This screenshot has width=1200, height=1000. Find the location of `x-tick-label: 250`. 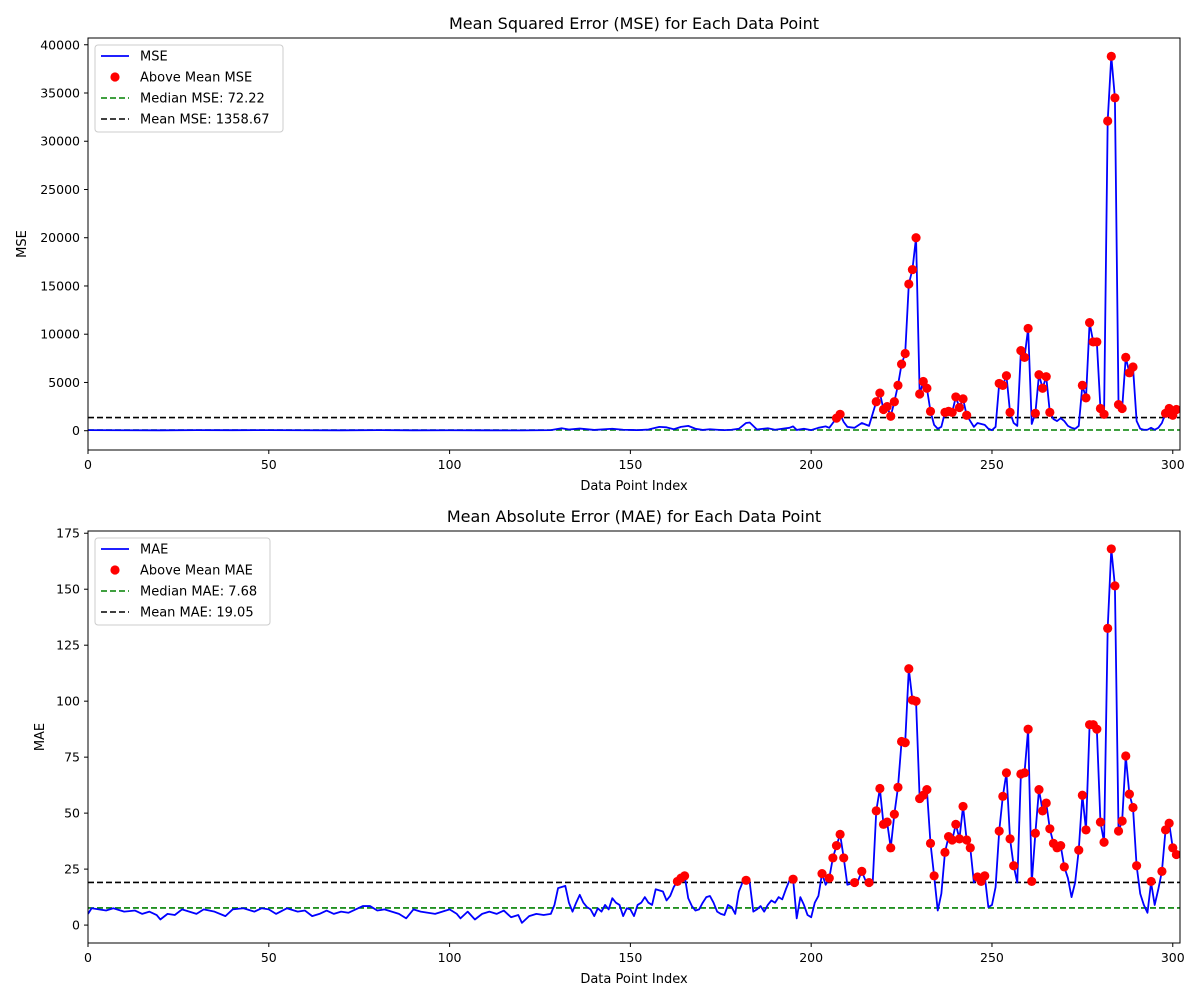

x-tick-label: 250 is located at coordinates (992, 464).